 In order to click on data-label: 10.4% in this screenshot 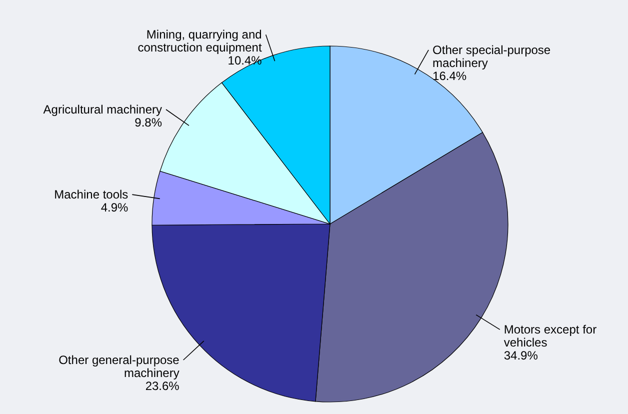, I will do `click(245, 61)`.